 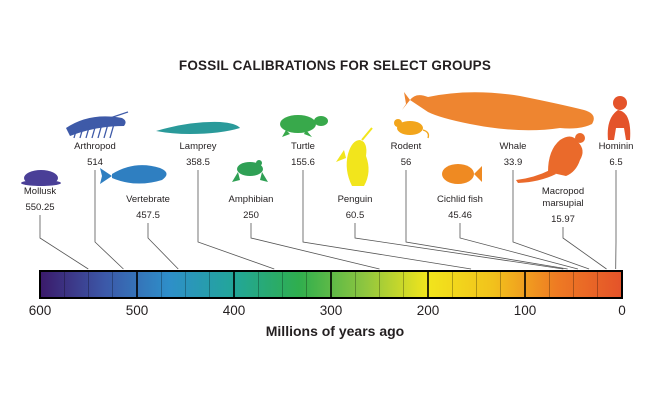 I want to click on group-name: Macropod, so click(x=563, y=191).